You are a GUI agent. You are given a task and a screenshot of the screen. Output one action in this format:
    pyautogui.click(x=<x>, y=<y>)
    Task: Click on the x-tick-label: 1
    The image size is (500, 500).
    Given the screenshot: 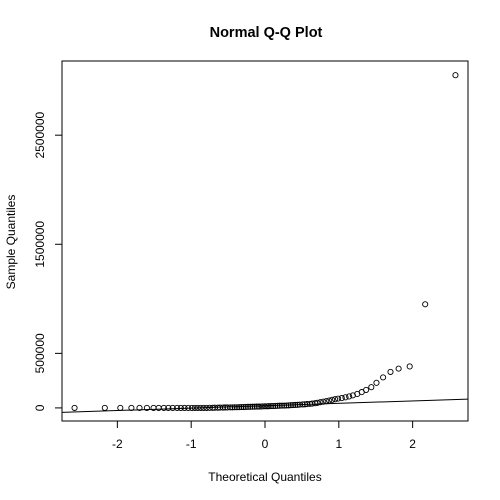 What is the action you would take?
    pyautogui.click(x=338, y=444)
    